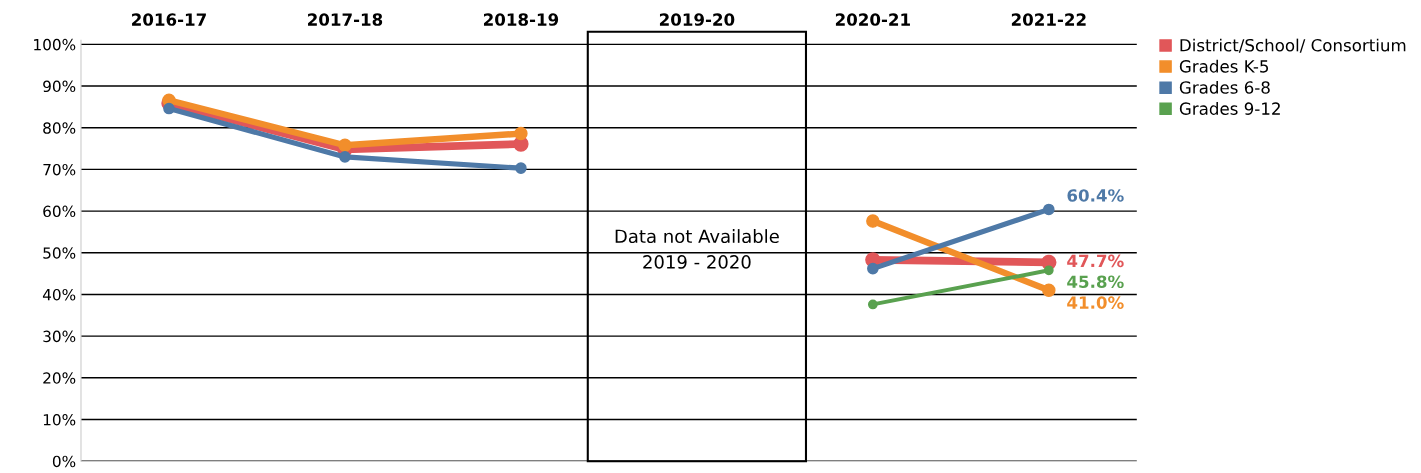 This screenshot has height=473, width=1421. I want to click on y-tick-label: 10%, so click(59, 419).